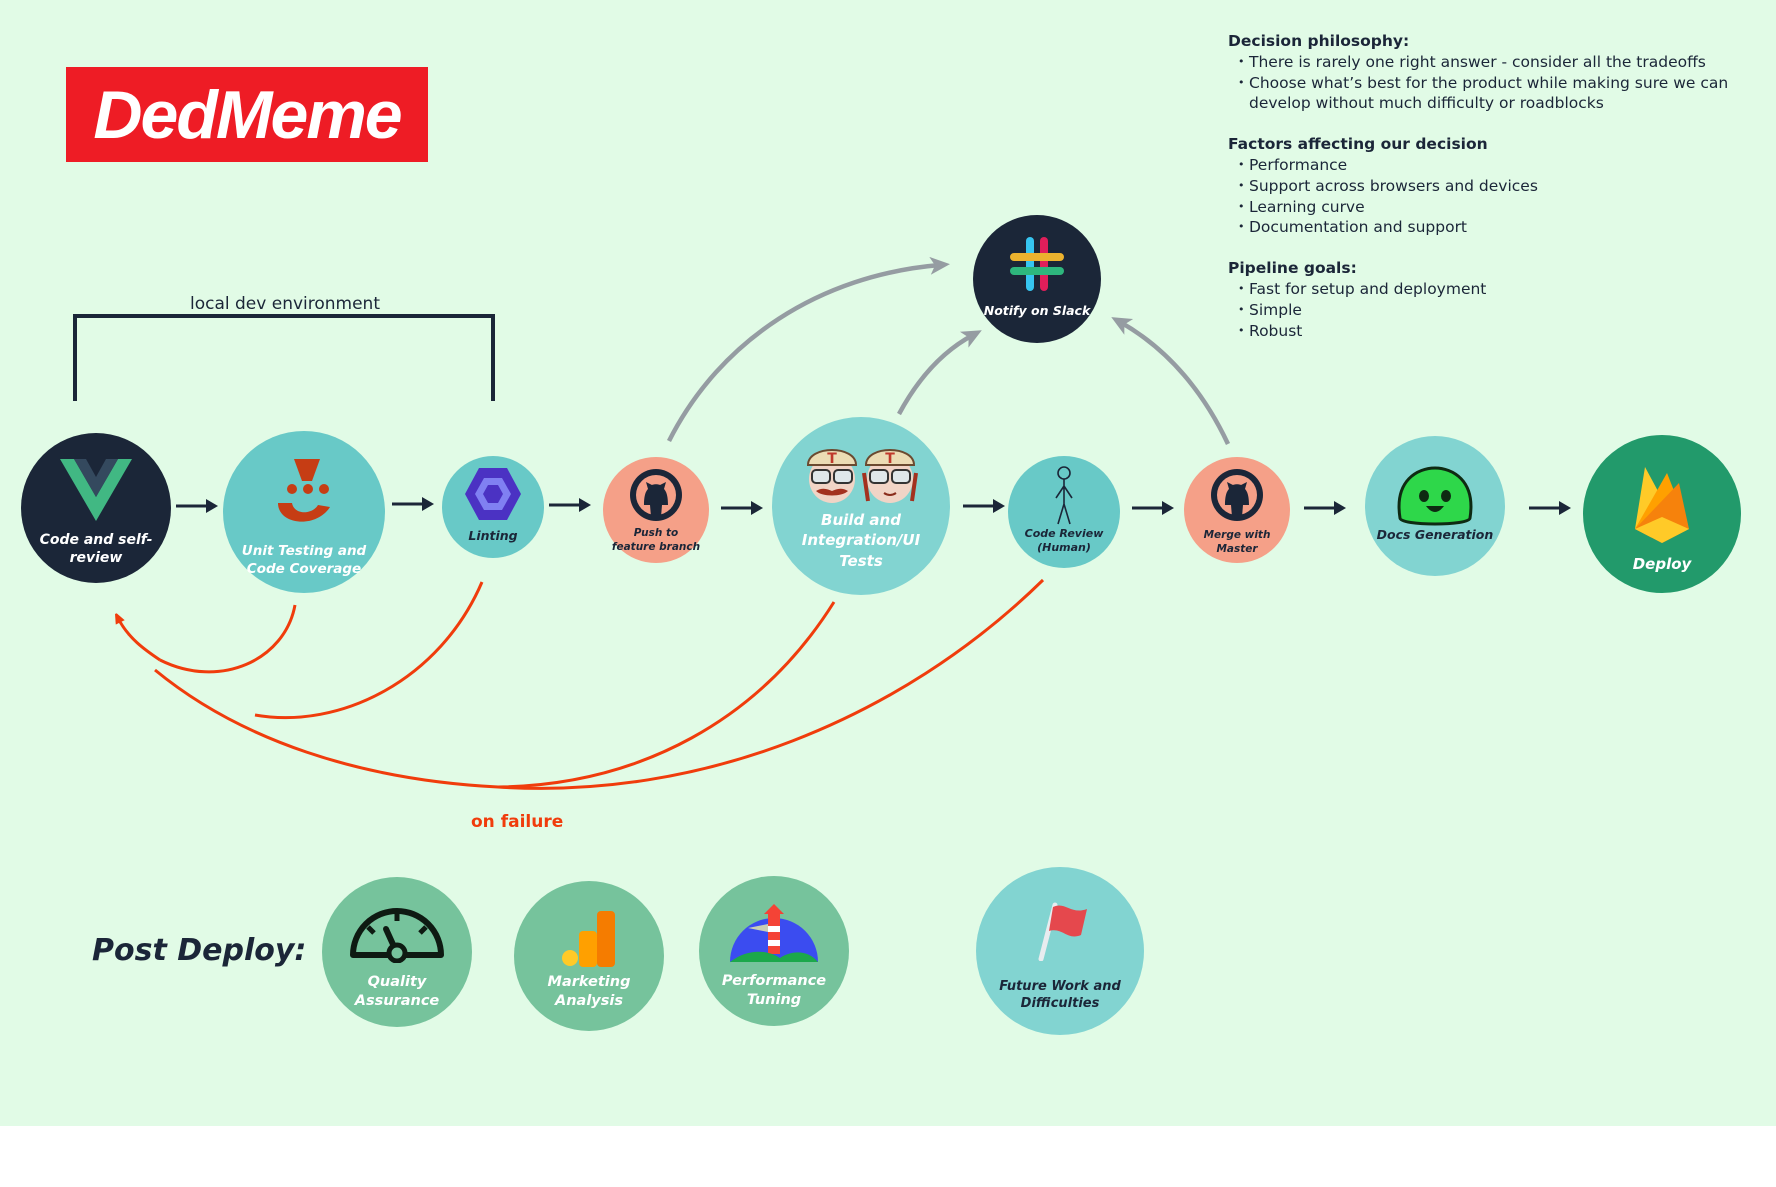  I want to click on node-label: Performance Tuning, so click(774, 990).